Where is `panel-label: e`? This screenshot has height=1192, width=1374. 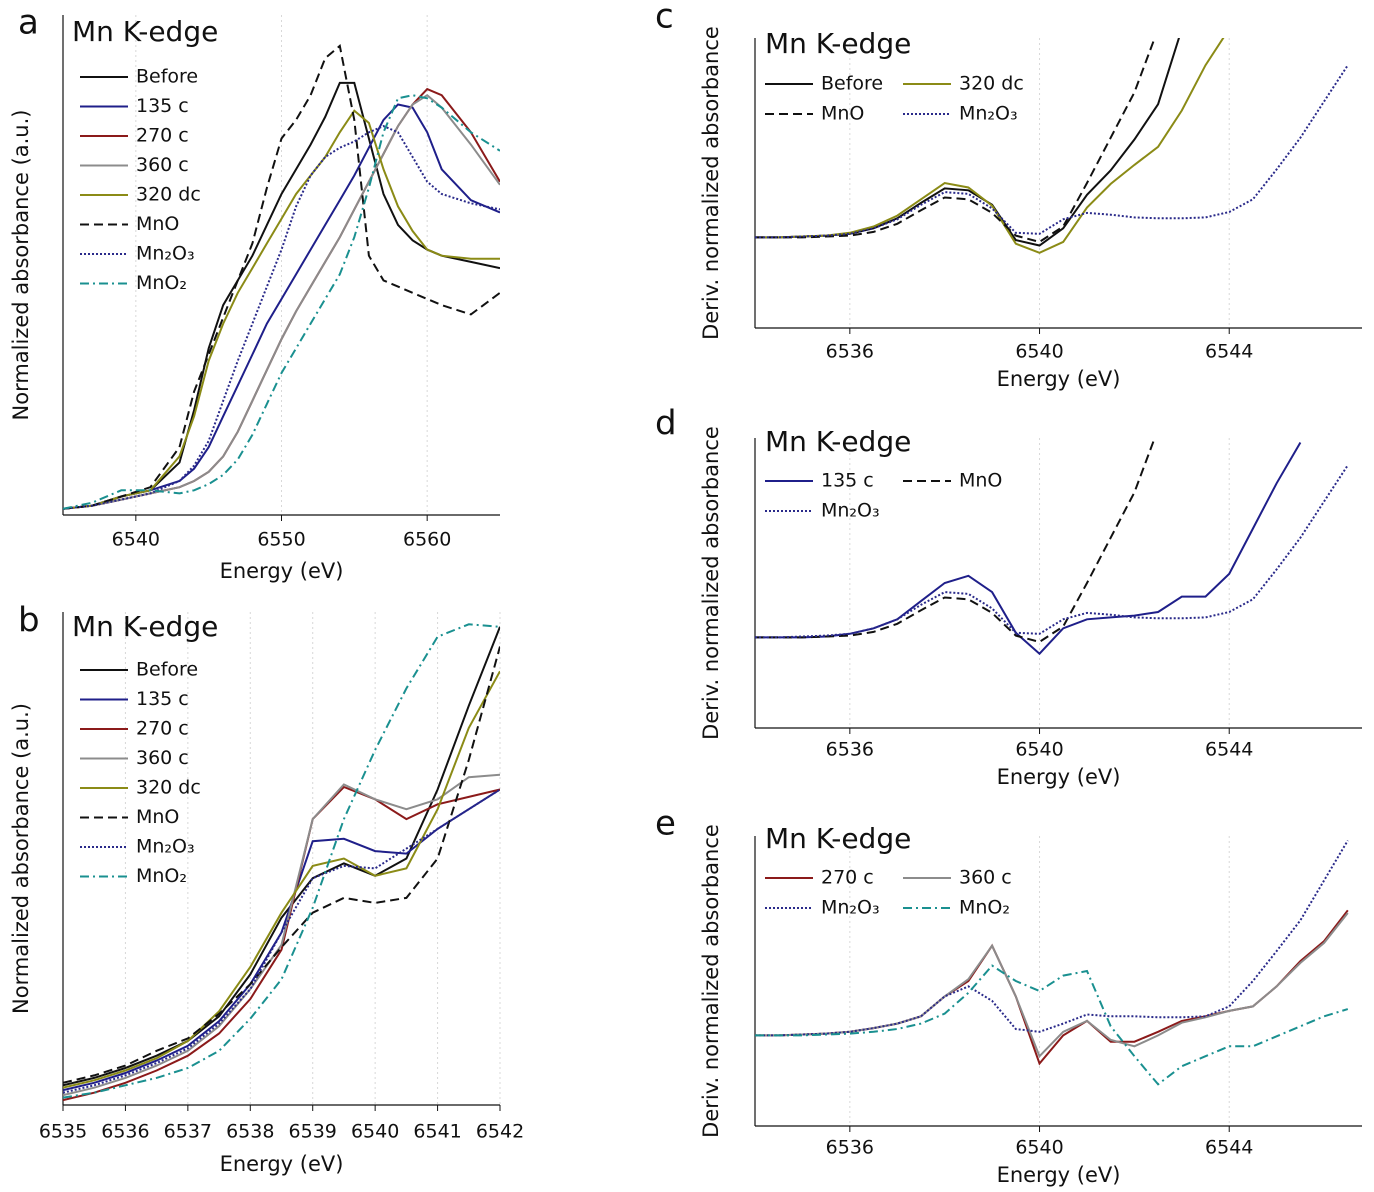 panel-label: e is located at coordinates (665, 824).